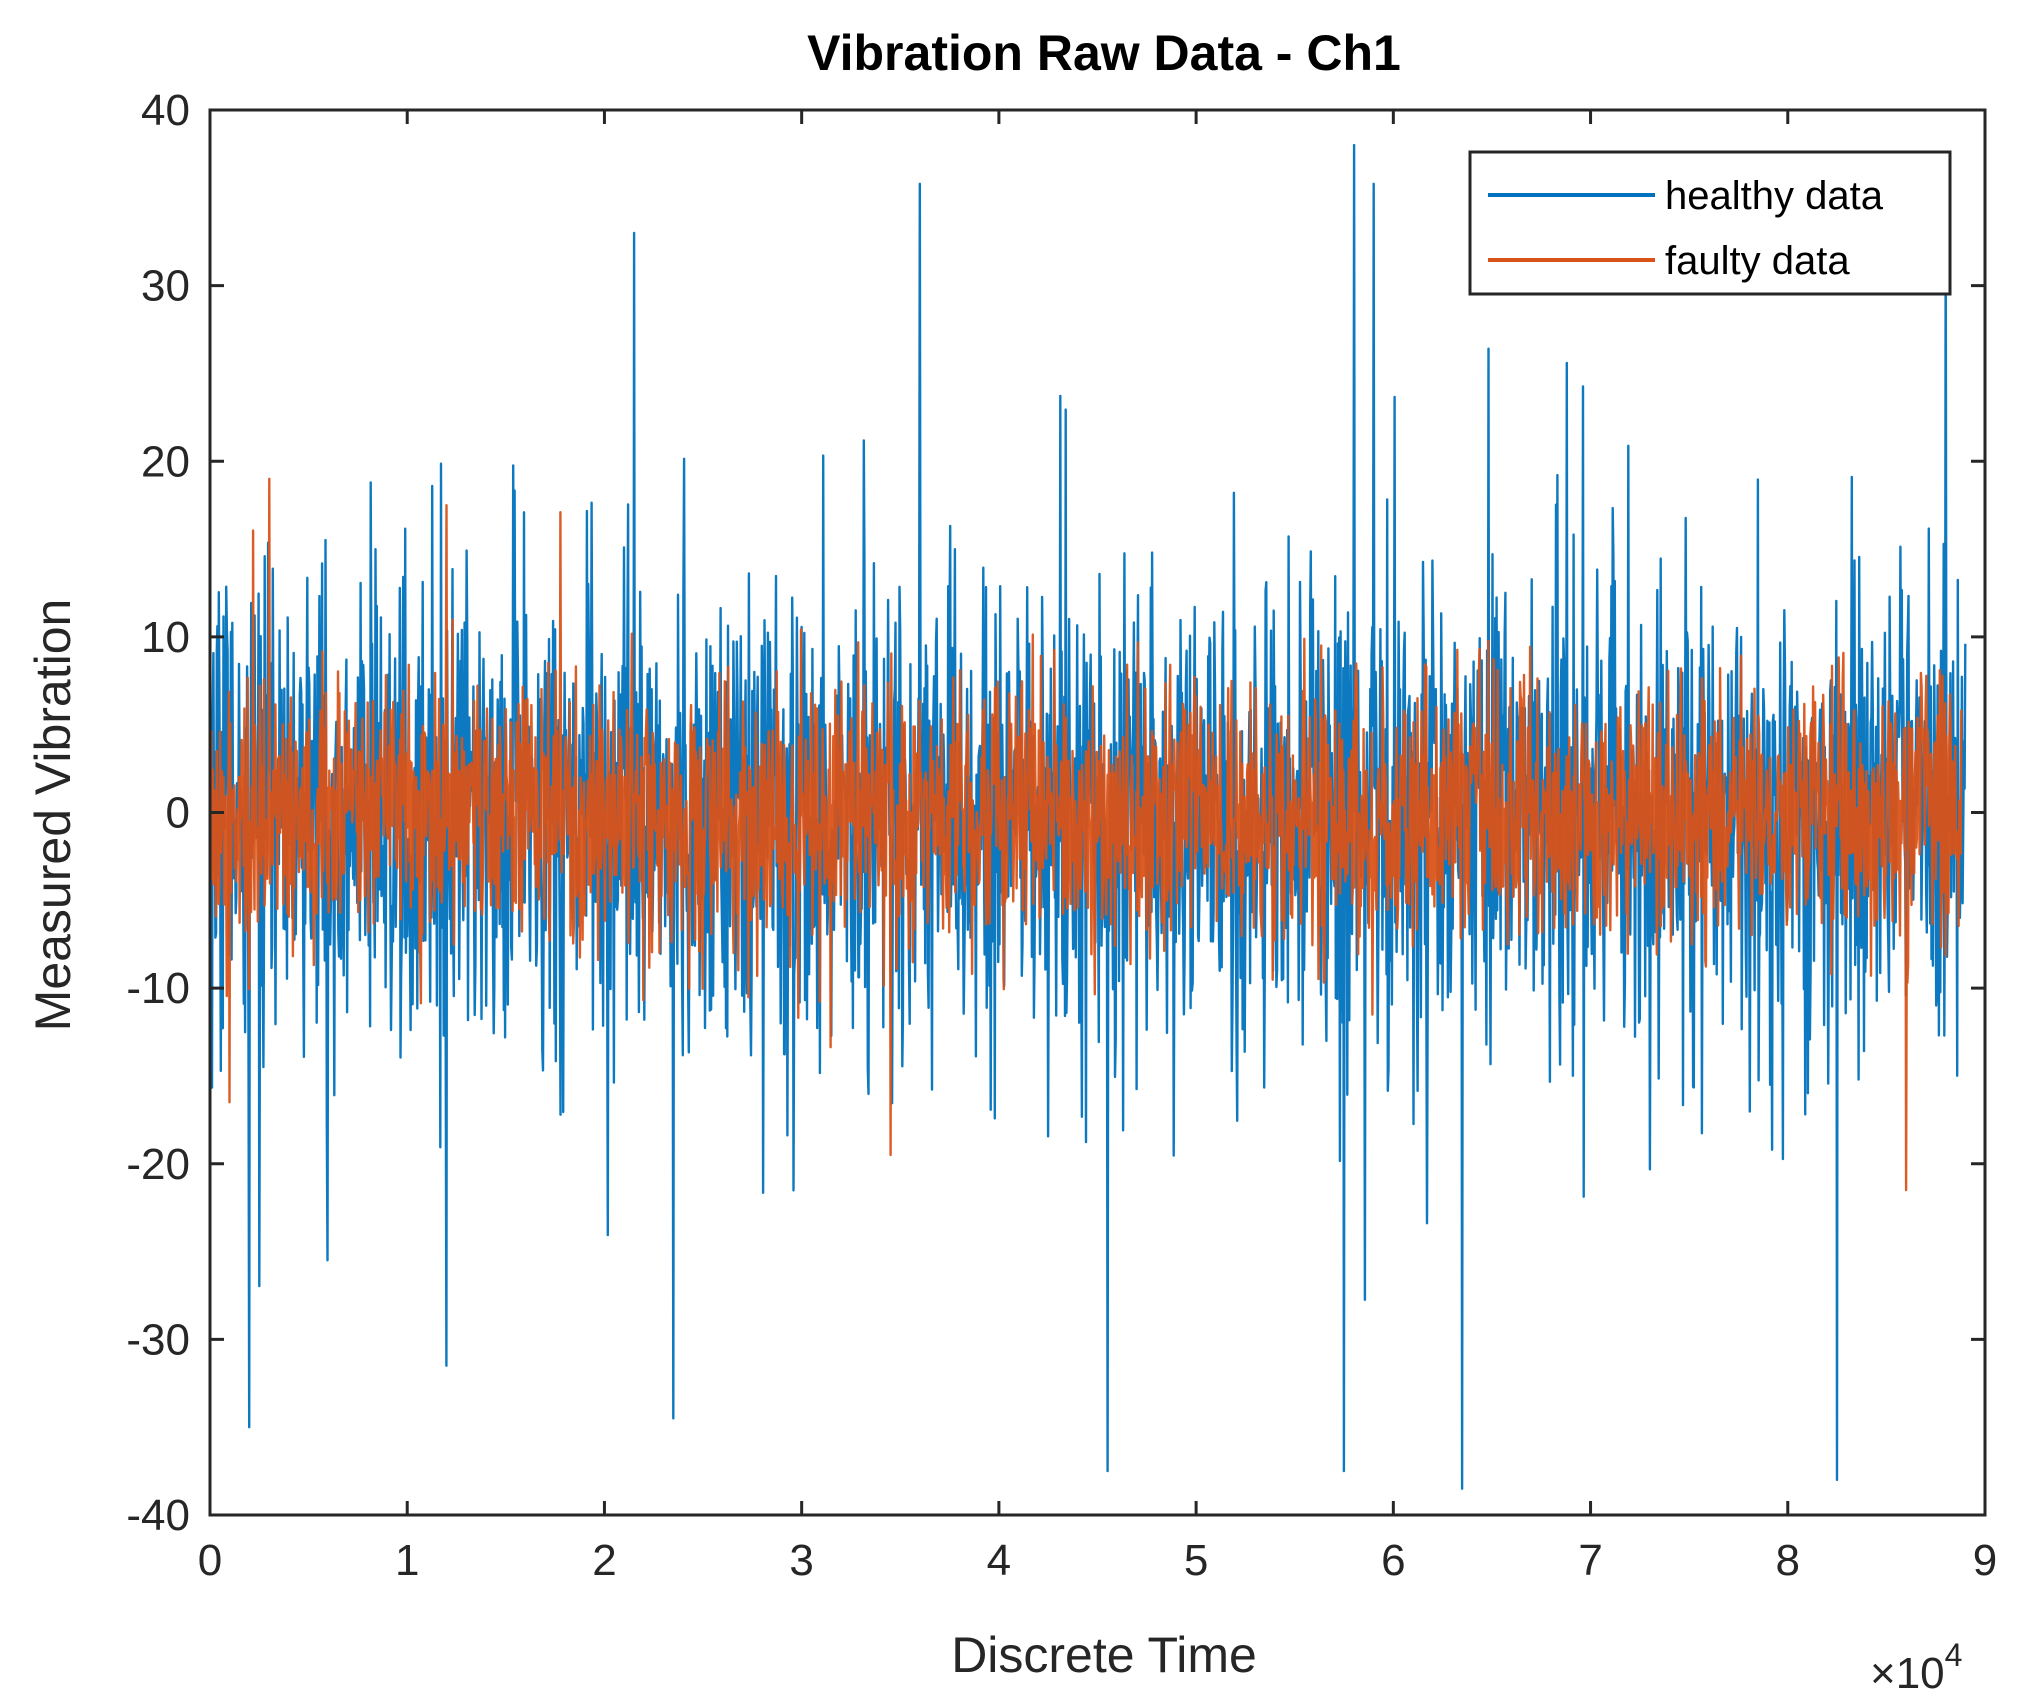 Image resolution: width=2024 pixels, height=1704 pixels. I want to click on y-axis-label: Measured Vibration, so click(53, 815).